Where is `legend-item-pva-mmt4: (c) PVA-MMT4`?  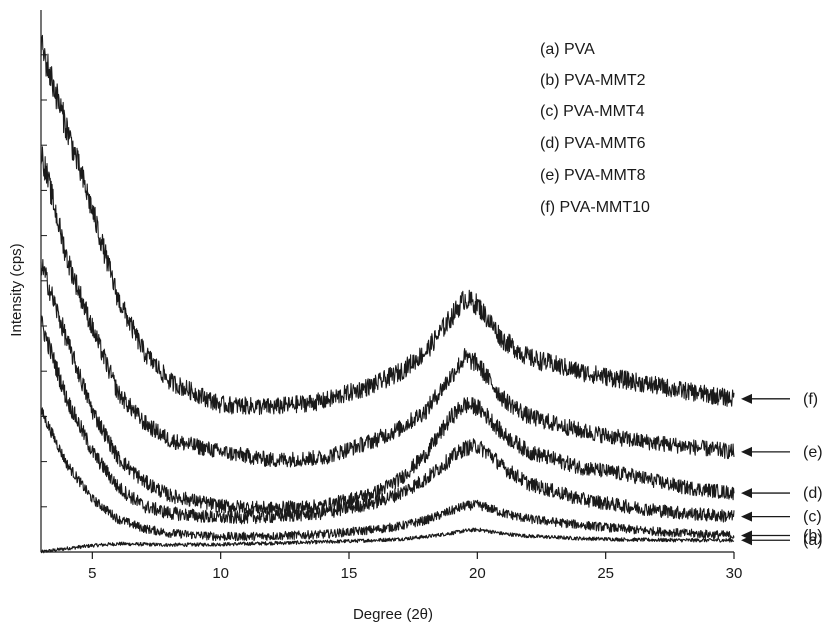
legend-item-pva-mmt4: (c) PVA-MMT4 is located at coordinates (592, 111).